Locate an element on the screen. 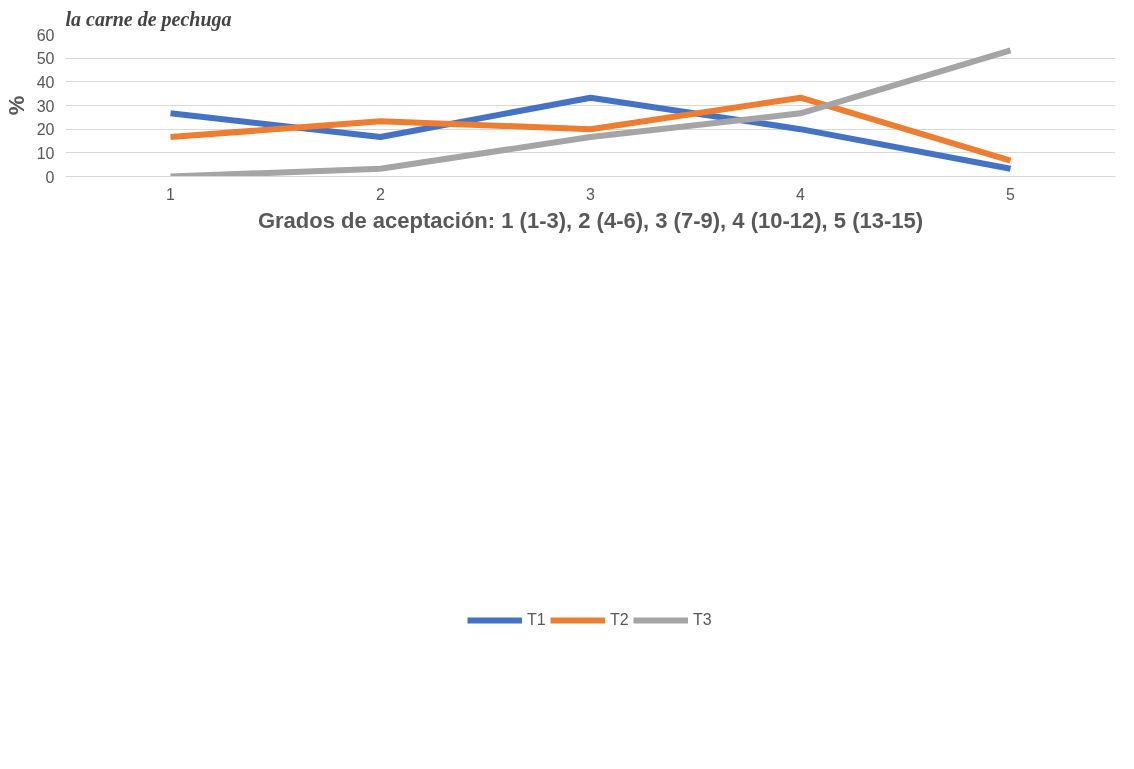  x-tick-label: 4 is located at coordinates (801, 194).